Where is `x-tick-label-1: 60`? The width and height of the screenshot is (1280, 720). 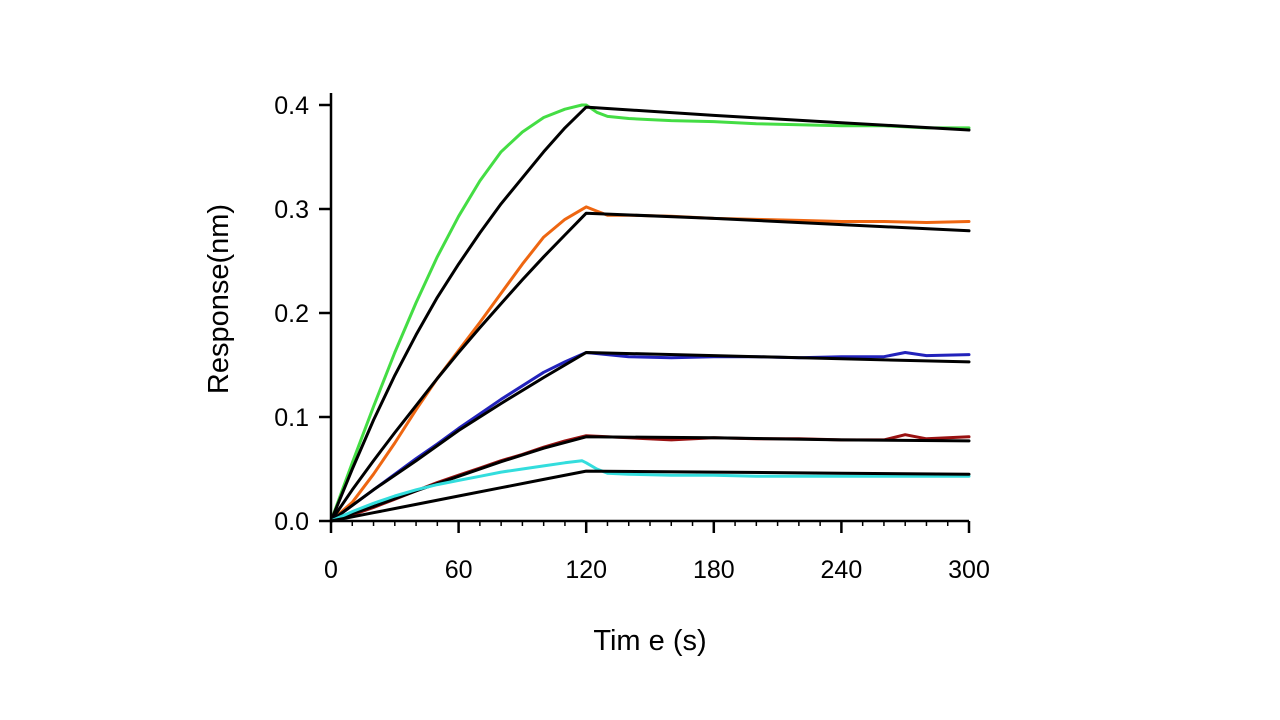 x-tick-label-1: 60 is located at coordinates (459, 570).